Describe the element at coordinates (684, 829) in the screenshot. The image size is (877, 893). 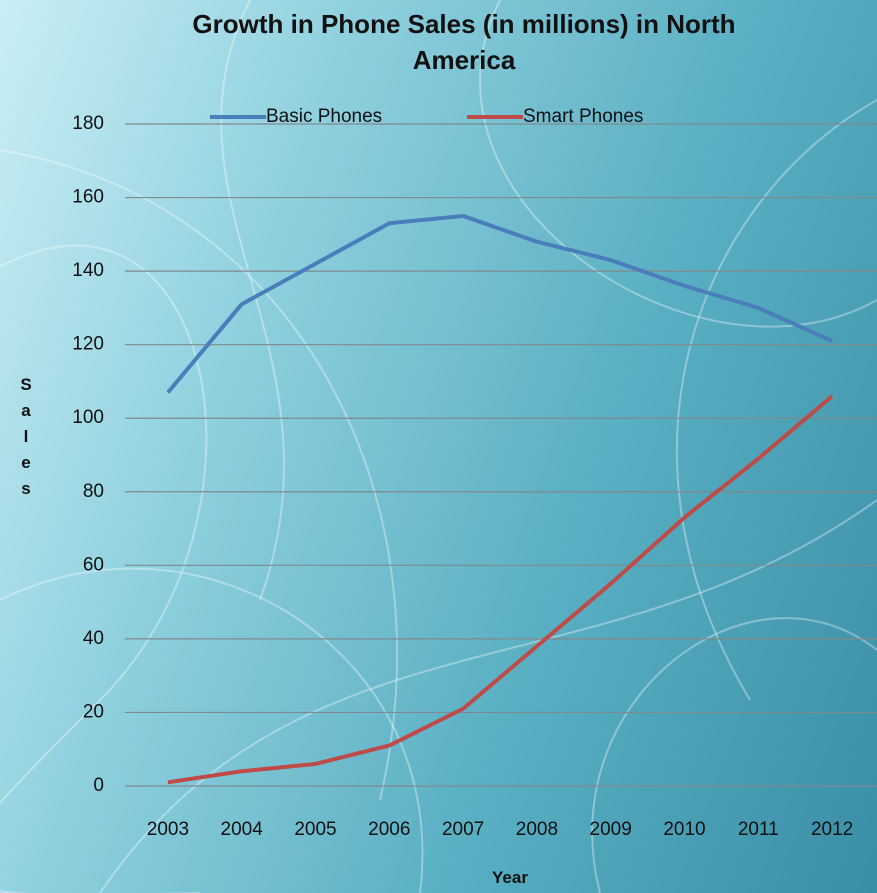
I see `x-tick-label: 2010` at that location.